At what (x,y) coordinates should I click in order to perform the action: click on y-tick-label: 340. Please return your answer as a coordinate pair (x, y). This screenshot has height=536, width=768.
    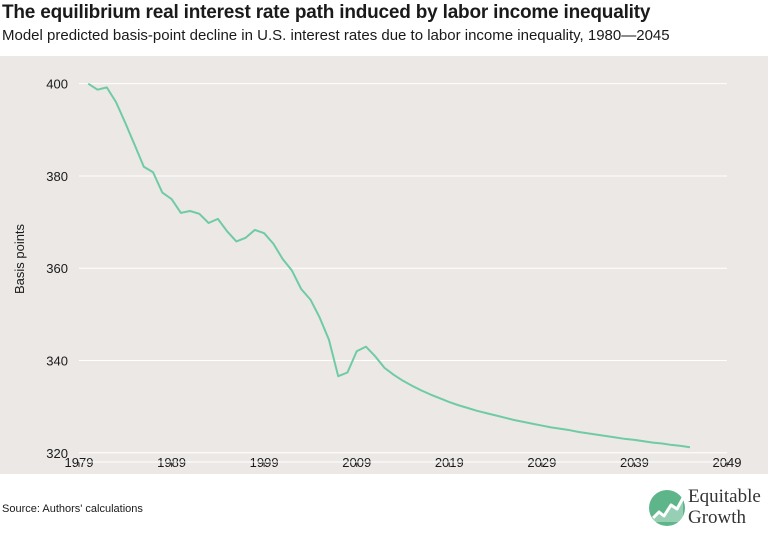
    Looking at the image, I should click on (57, 361).